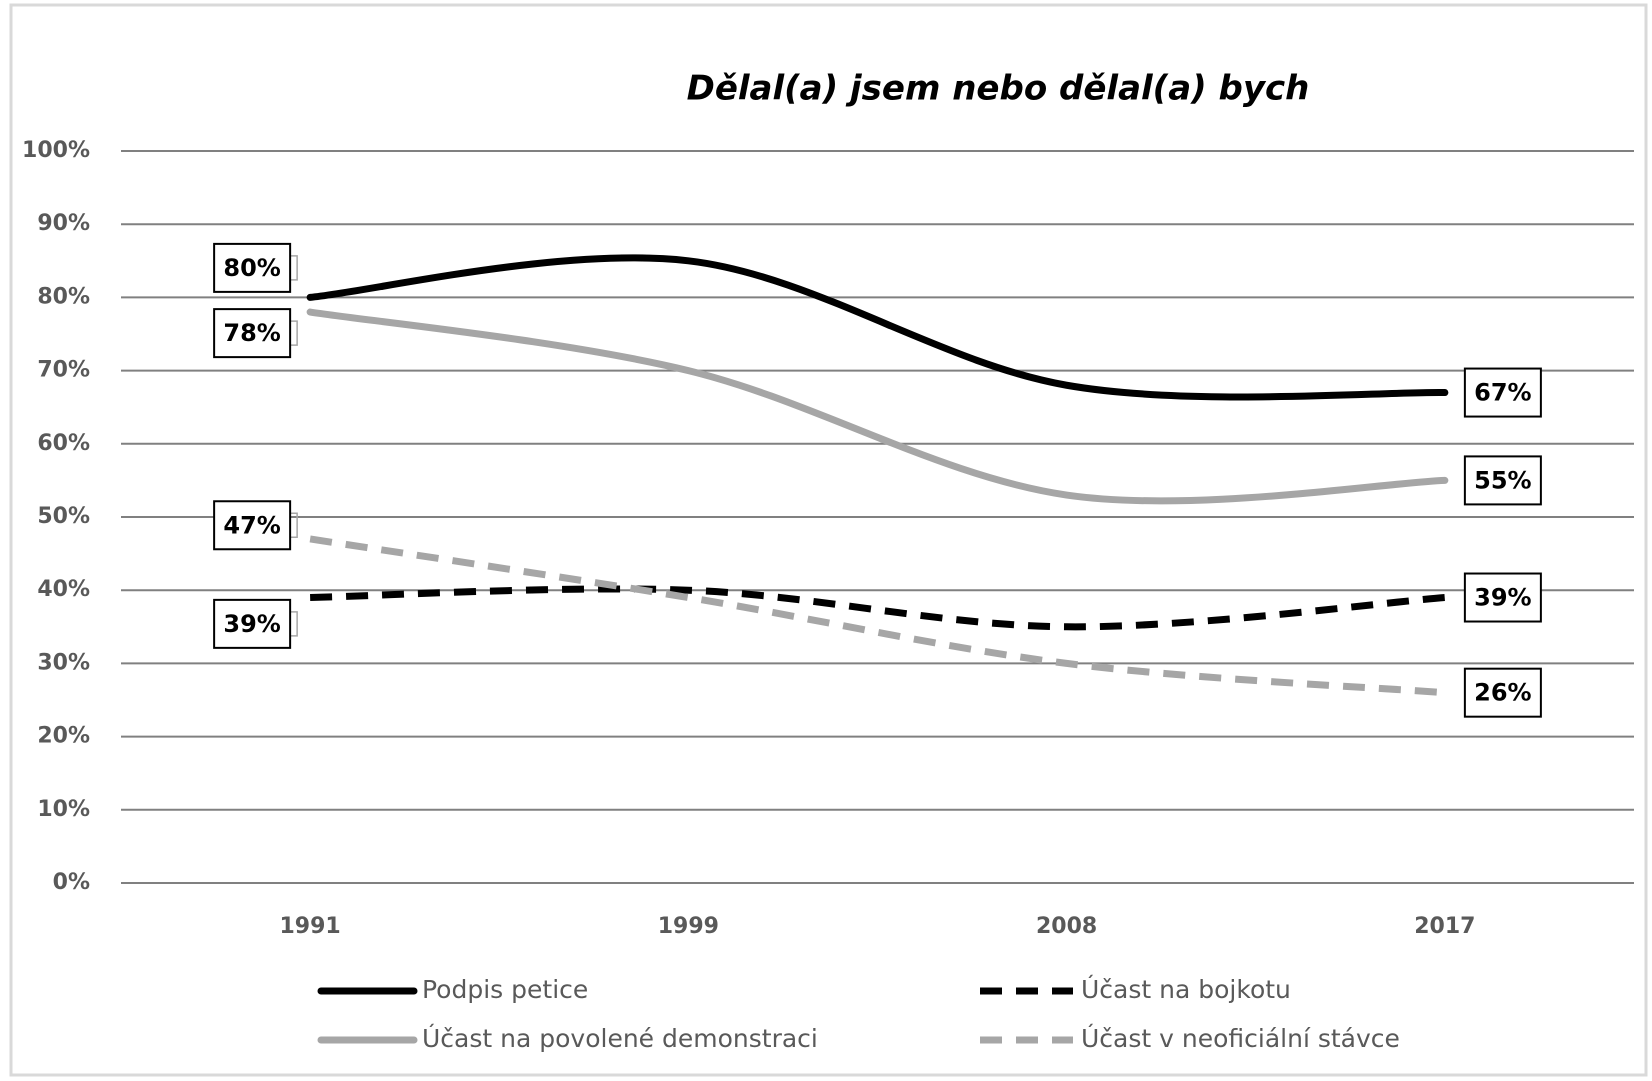  I want to click on chart-title: Dělal(a) jsem nebo dělal(a) bych, so click(998, 89).